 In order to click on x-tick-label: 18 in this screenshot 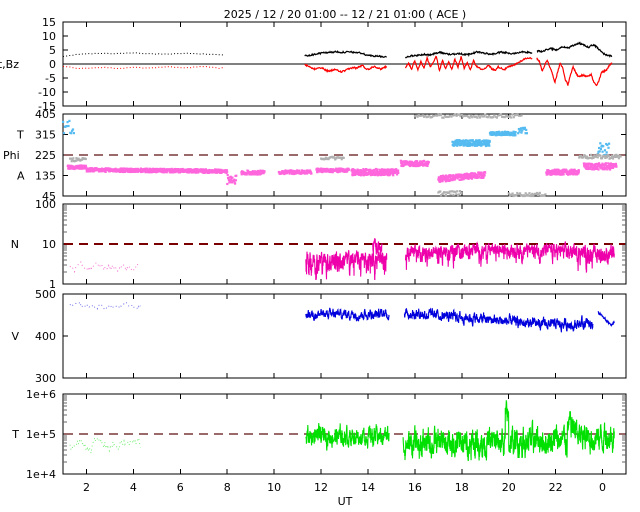, I will do `click(462, 487)`.